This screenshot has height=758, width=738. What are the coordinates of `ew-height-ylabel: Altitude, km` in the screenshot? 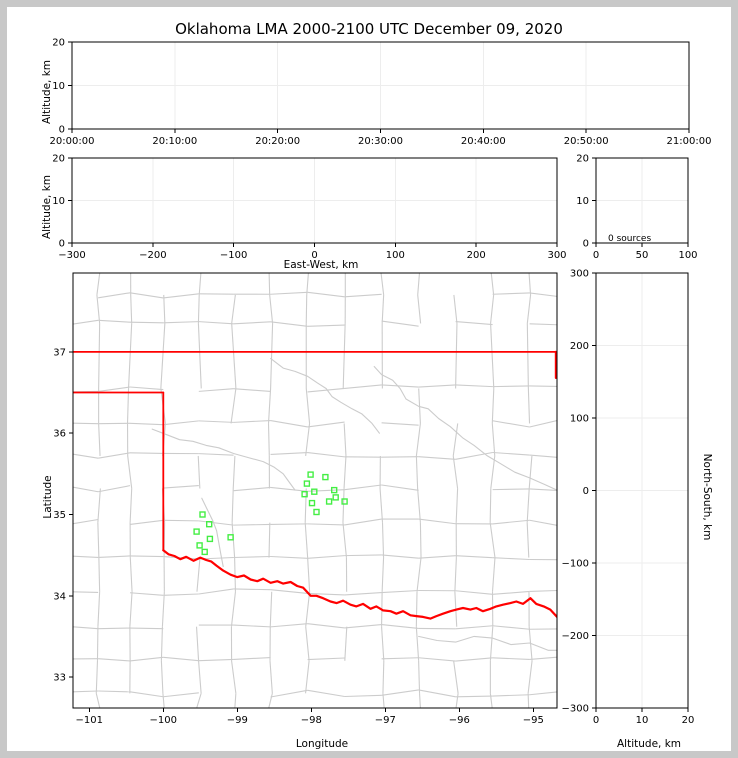 It's located at (47, 207).